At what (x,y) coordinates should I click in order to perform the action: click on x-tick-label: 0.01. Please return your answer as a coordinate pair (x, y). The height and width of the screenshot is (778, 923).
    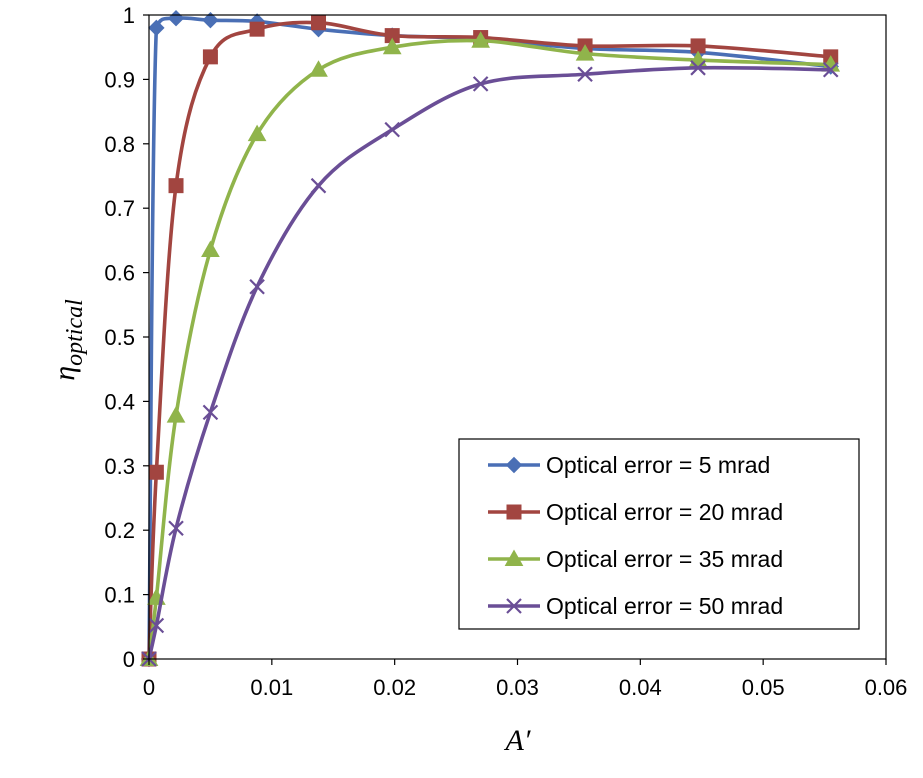
    Looking at the image, I should click on (271, 687).